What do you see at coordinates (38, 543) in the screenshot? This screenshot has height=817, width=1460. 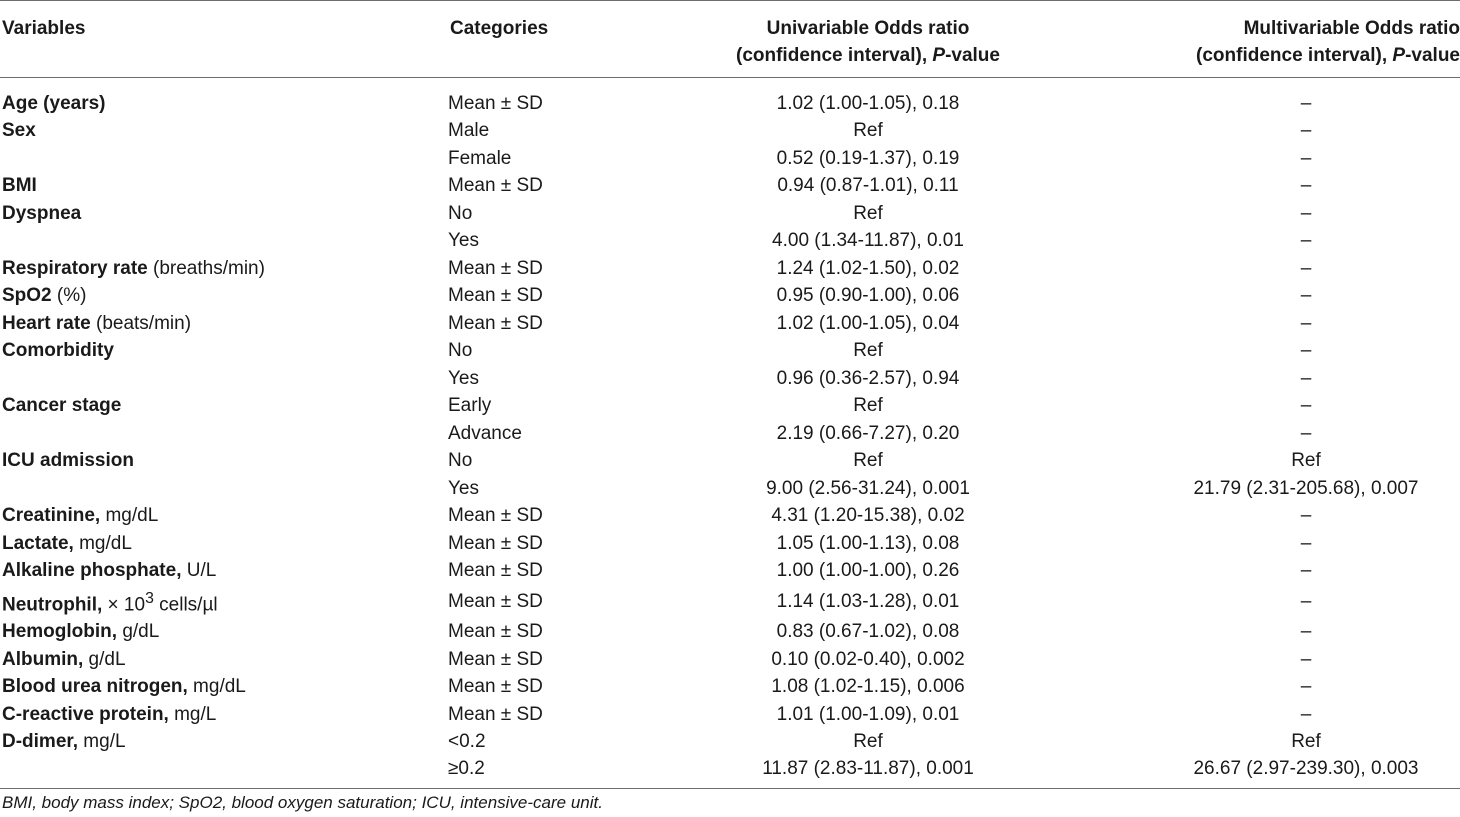 I see `variable-name: Lactate,` at bounding box center [38, 543].